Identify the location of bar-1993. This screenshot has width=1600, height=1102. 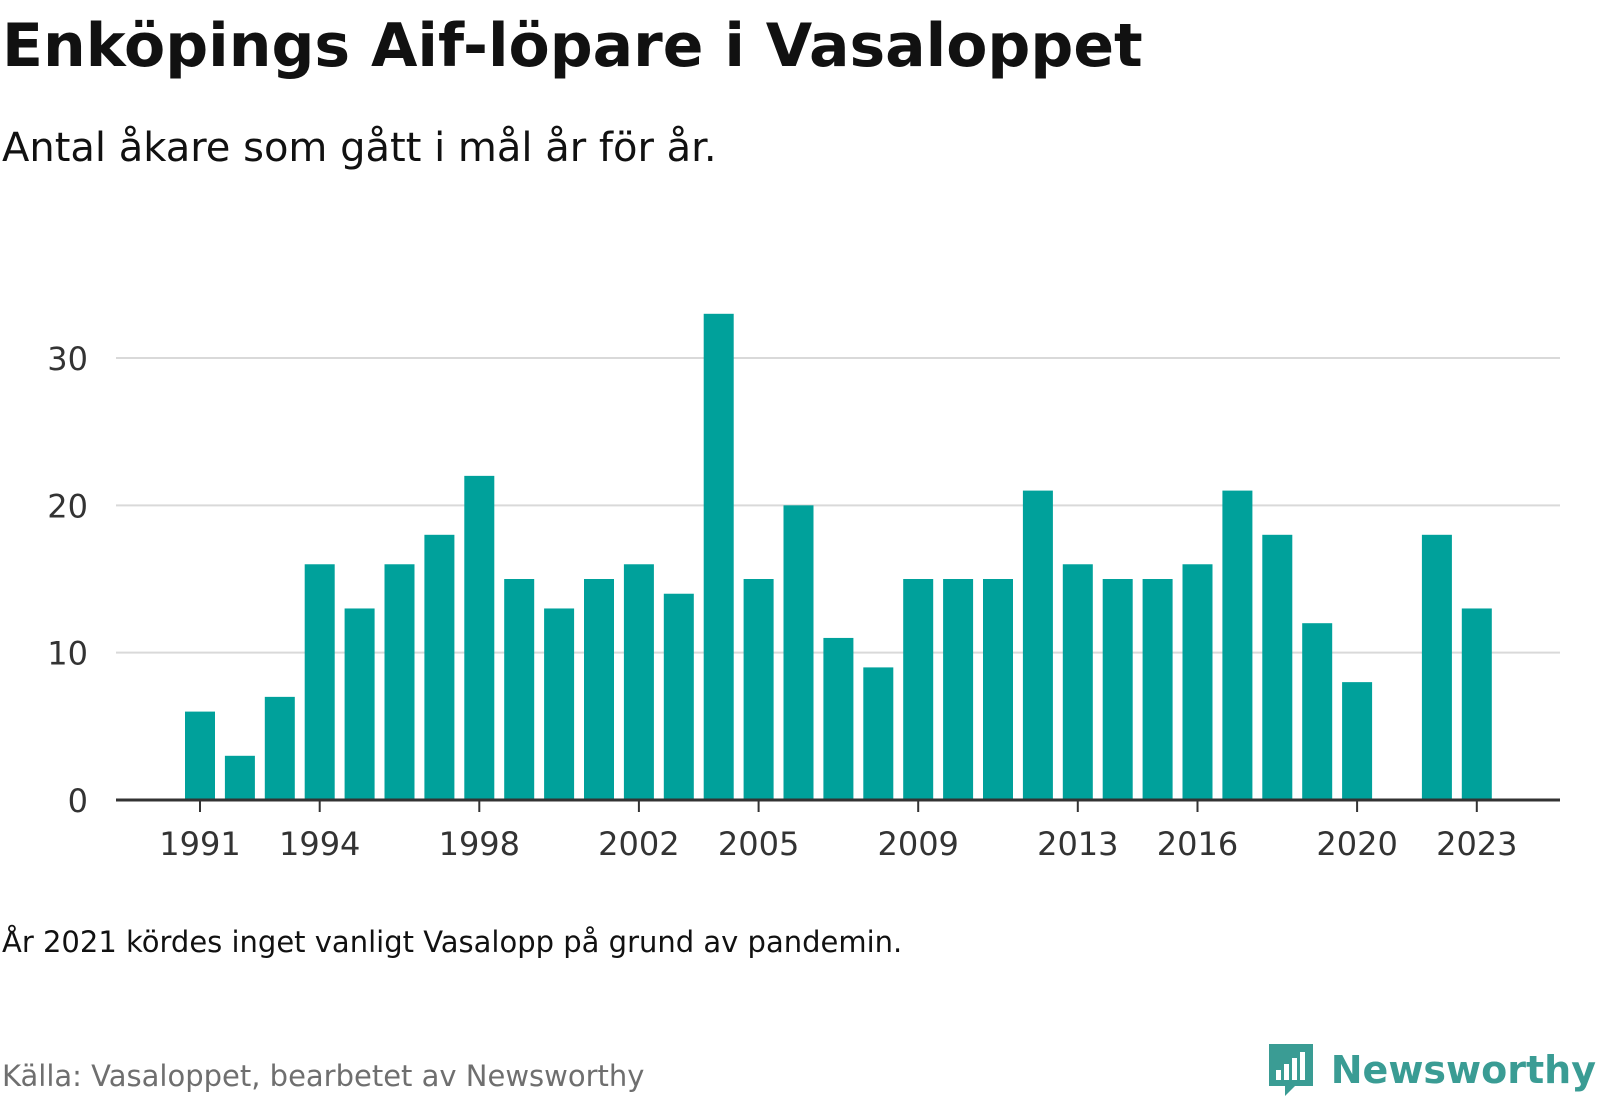
(279, 748).